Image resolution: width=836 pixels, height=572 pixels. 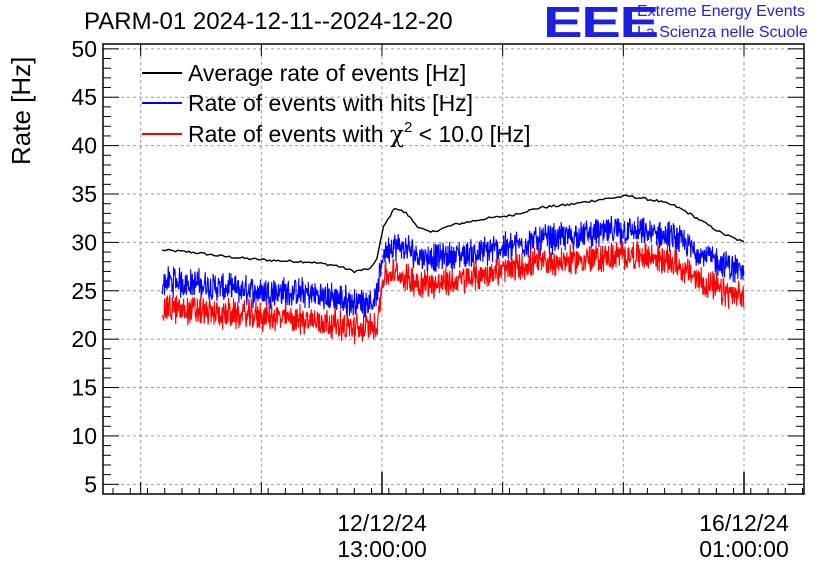 What do you see at coordinates (382, 523) in the screenshot?
I see `x-tick-label-date: 12/12/24` at bounding box center [382, 523].